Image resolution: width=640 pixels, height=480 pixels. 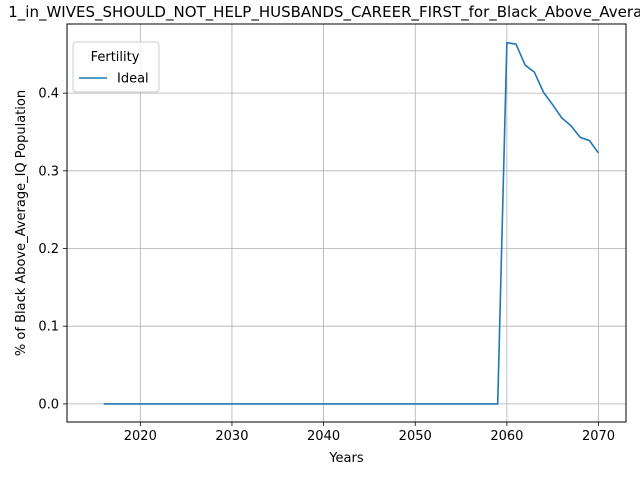 I want to click on x-tick-label: 2020, so click(x=140, y=436).